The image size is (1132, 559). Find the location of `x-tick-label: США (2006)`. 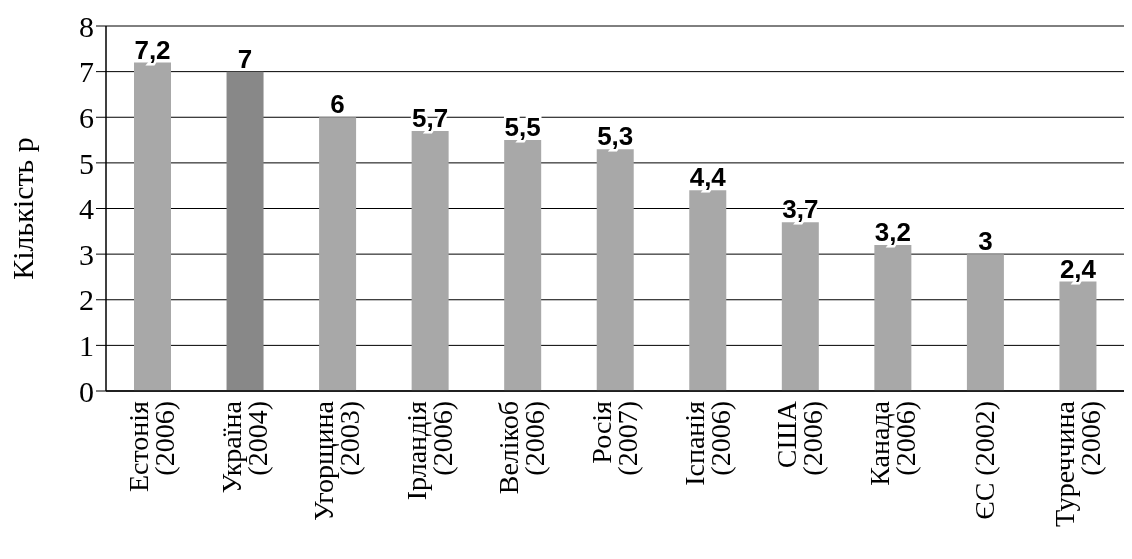

x-tick-label: США (2006) is located at coordinates (800, 438).